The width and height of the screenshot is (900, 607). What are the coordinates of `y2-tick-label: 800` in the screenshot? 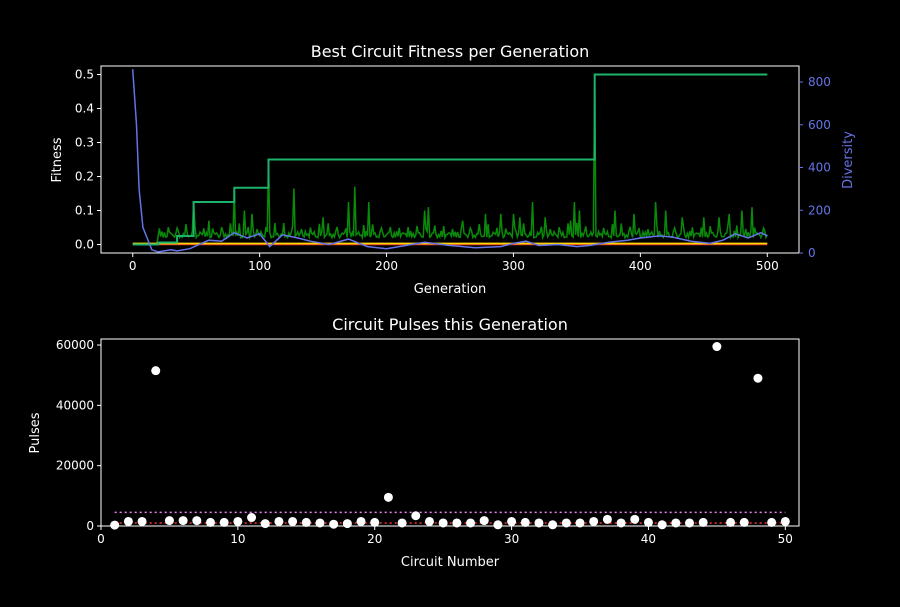 It's located at (819, 82).